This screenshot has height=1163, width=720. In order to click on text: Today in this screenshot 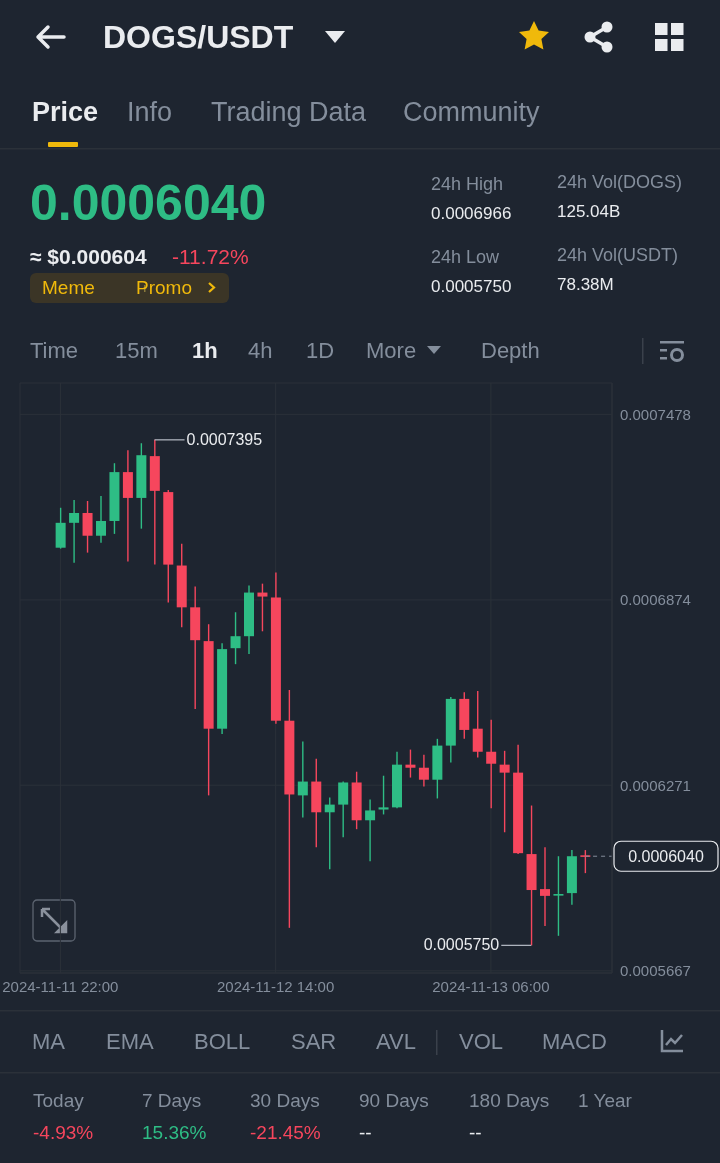, I will do `click(58, 1101)`.